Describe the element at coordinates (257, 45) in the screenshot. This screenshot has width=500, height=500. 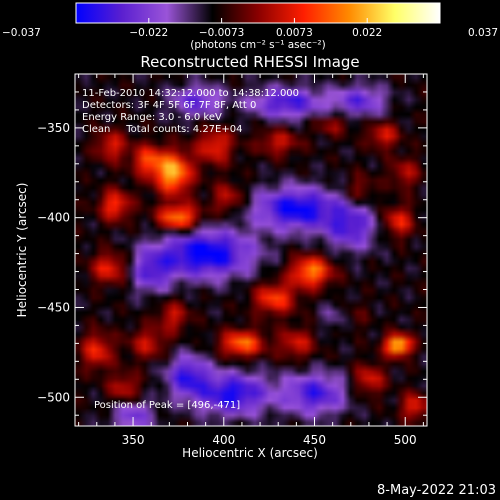
I see `colorbar-units: (photons cm⁻² s⁻¹ asec⁻²)` at that location.